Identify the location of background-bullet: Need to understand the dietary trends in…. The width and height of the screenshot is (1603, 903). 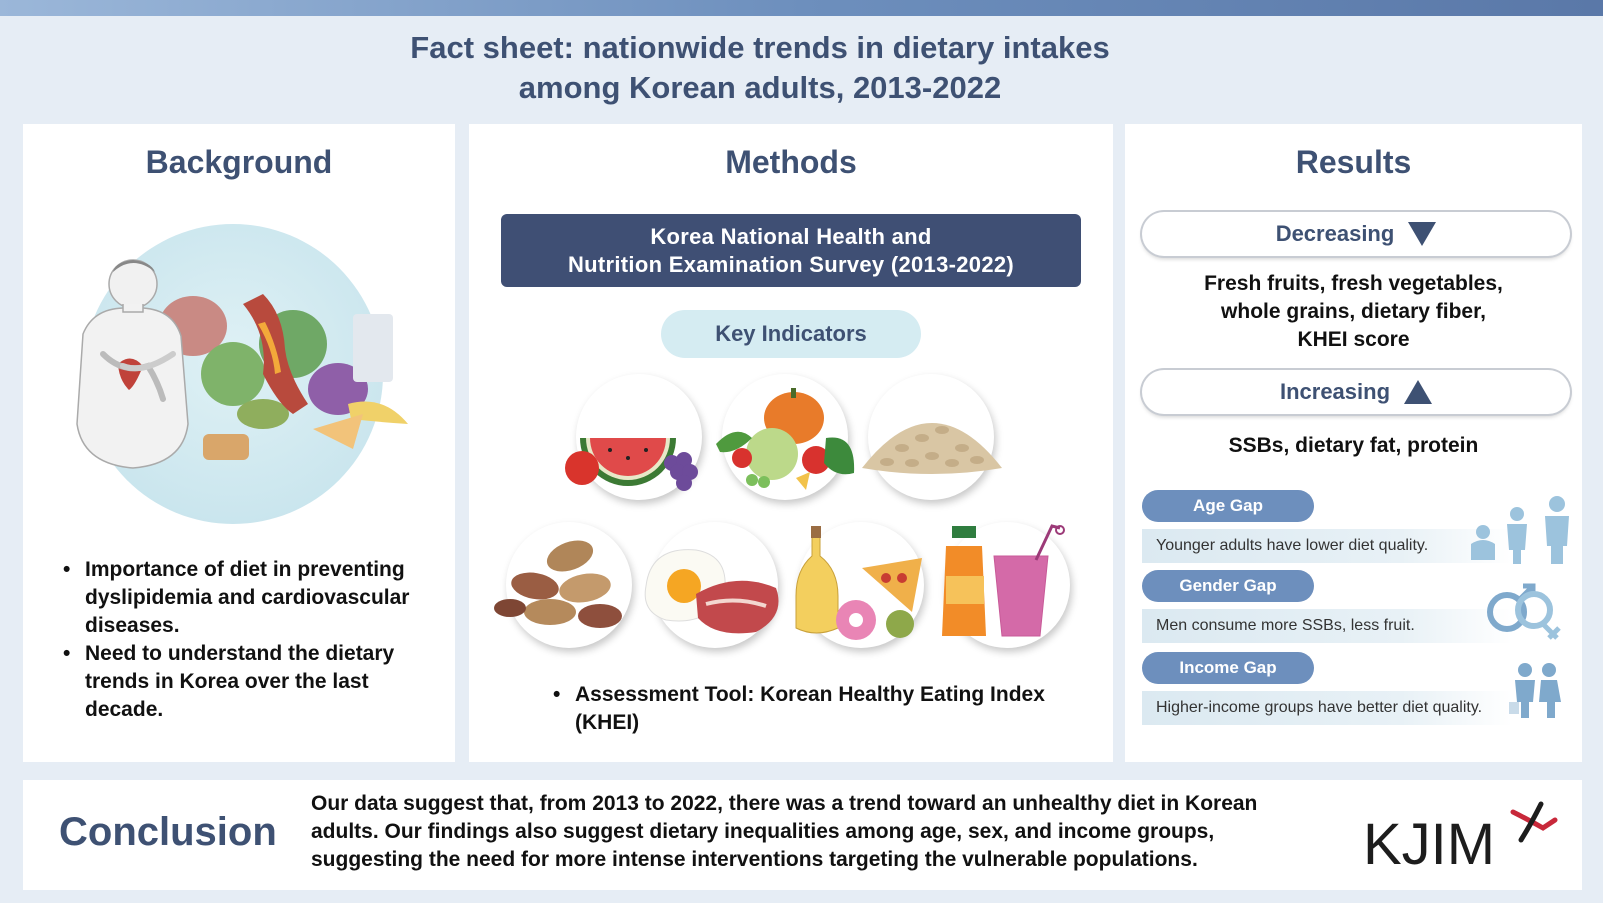
(256, 682).